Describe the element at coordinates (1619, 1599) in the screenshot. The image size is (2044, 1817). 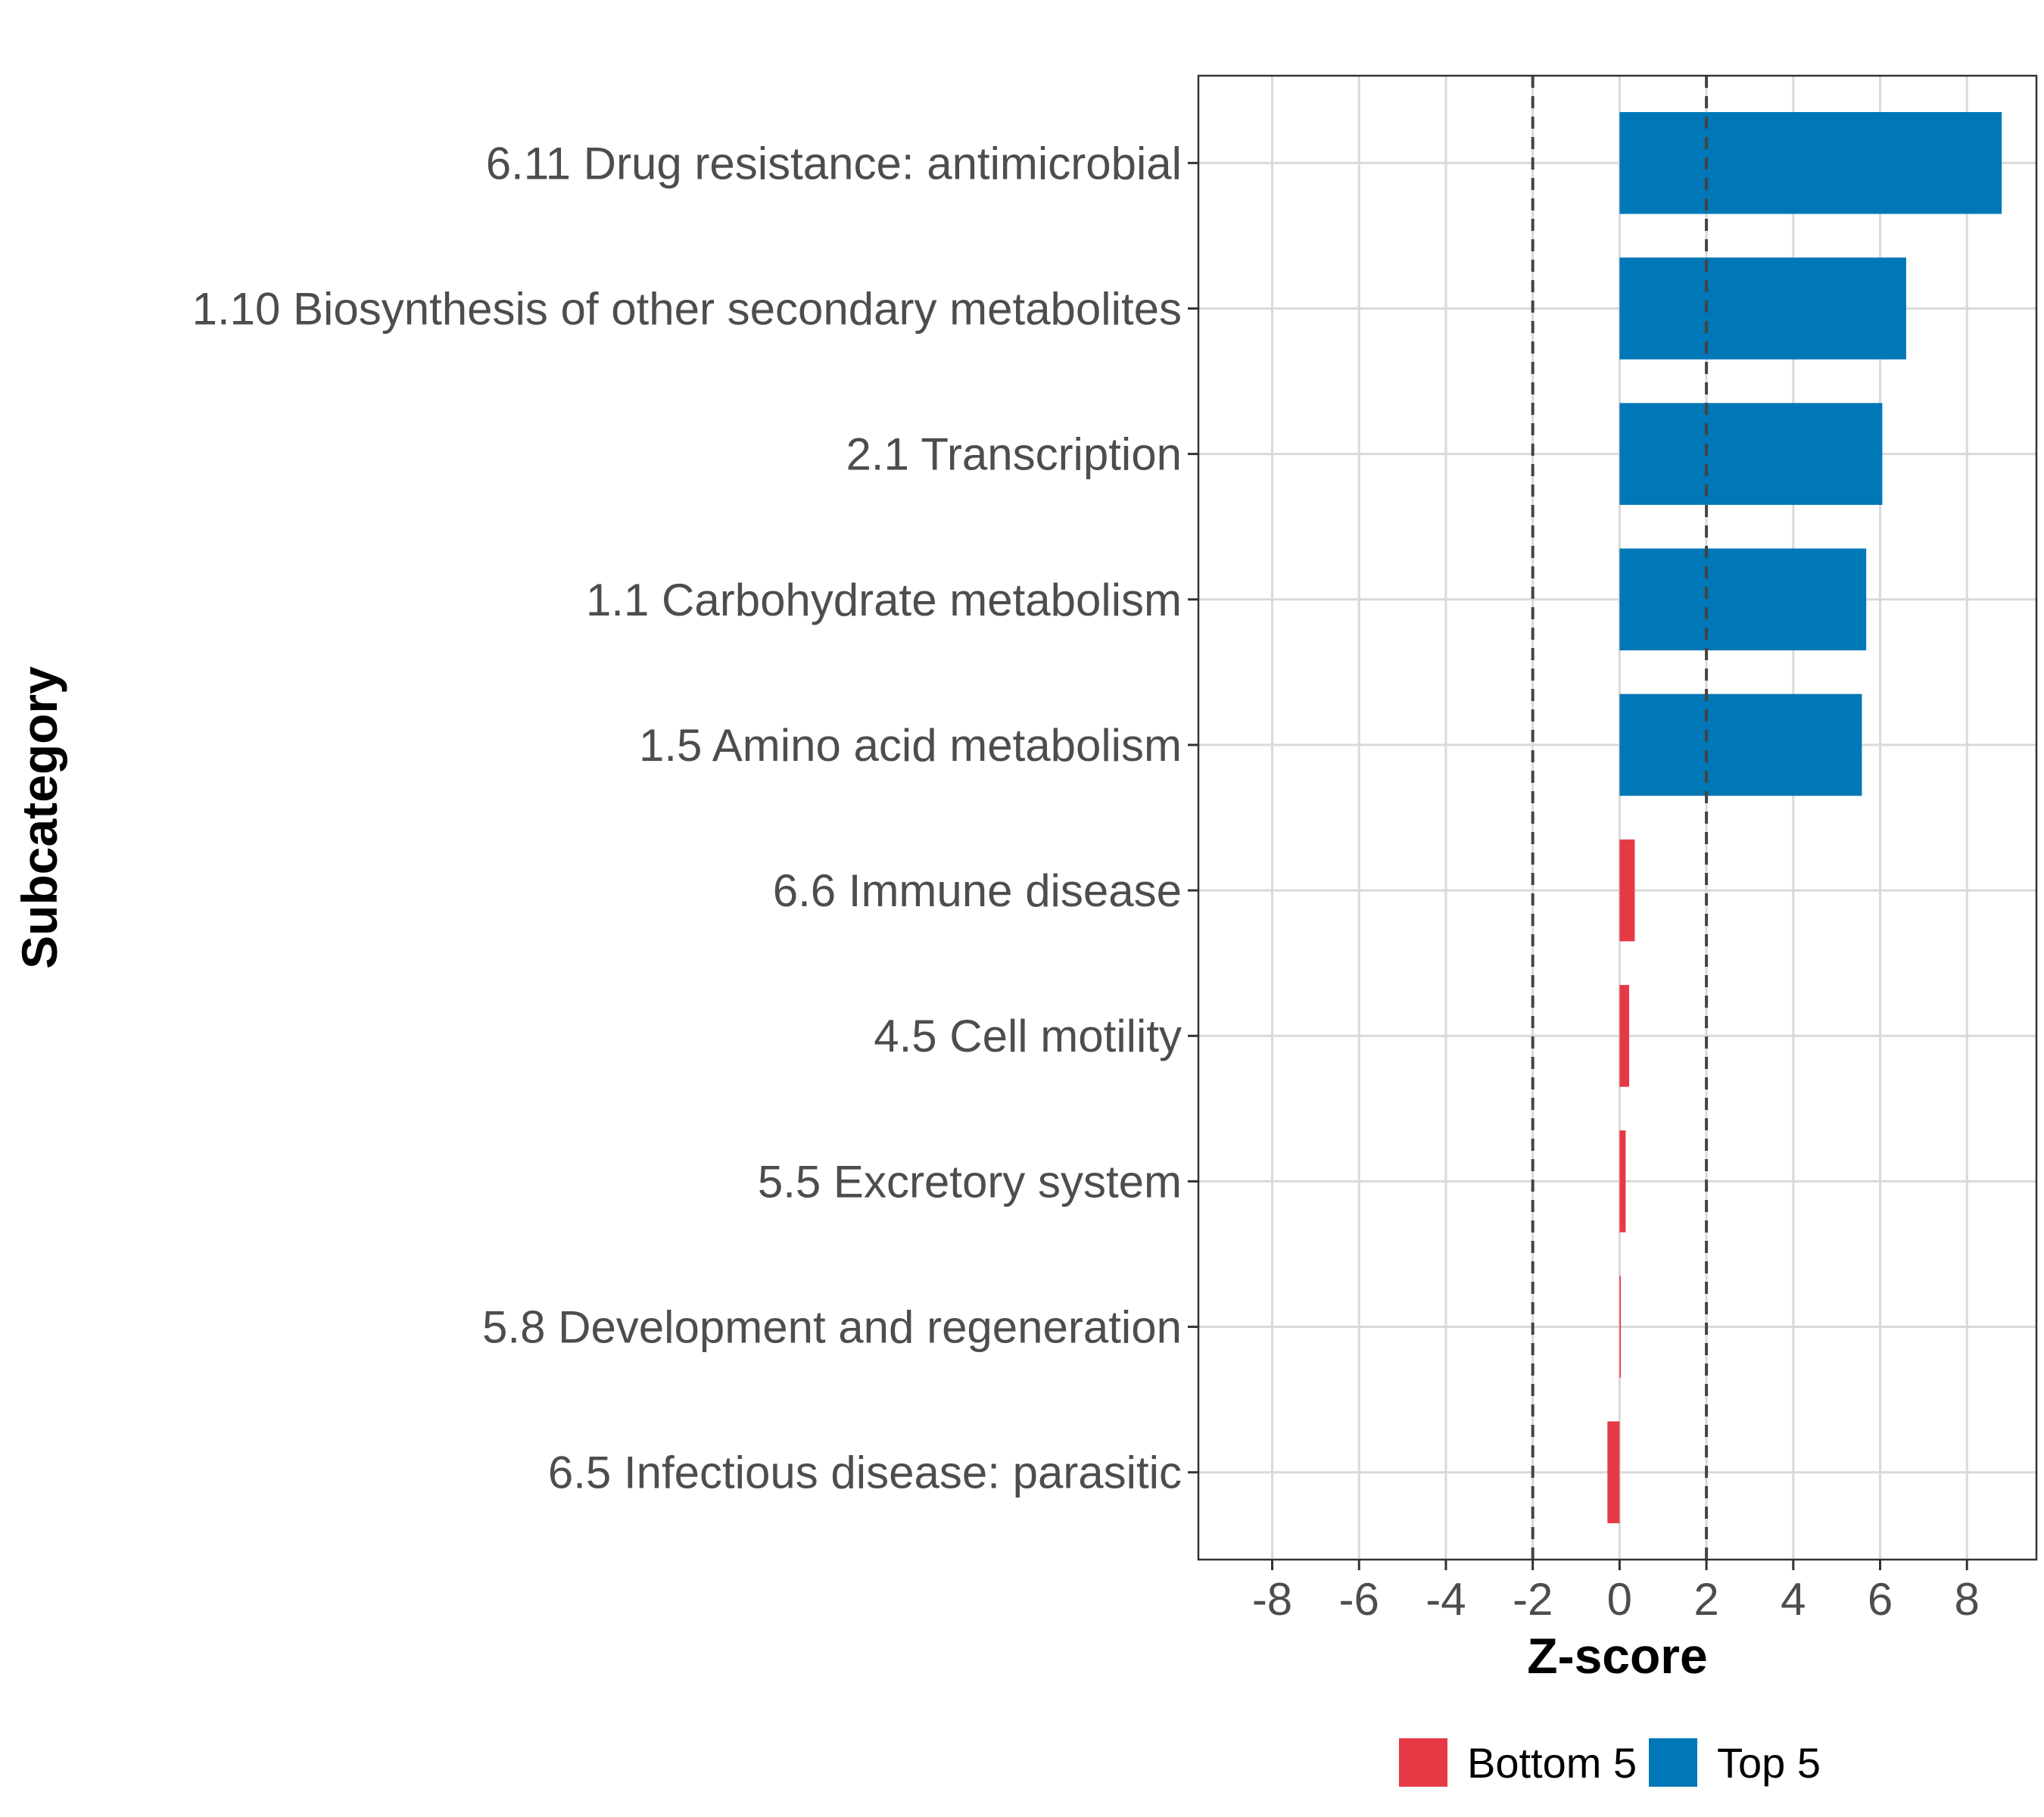
I see `x-tick-label: 0` at that location.